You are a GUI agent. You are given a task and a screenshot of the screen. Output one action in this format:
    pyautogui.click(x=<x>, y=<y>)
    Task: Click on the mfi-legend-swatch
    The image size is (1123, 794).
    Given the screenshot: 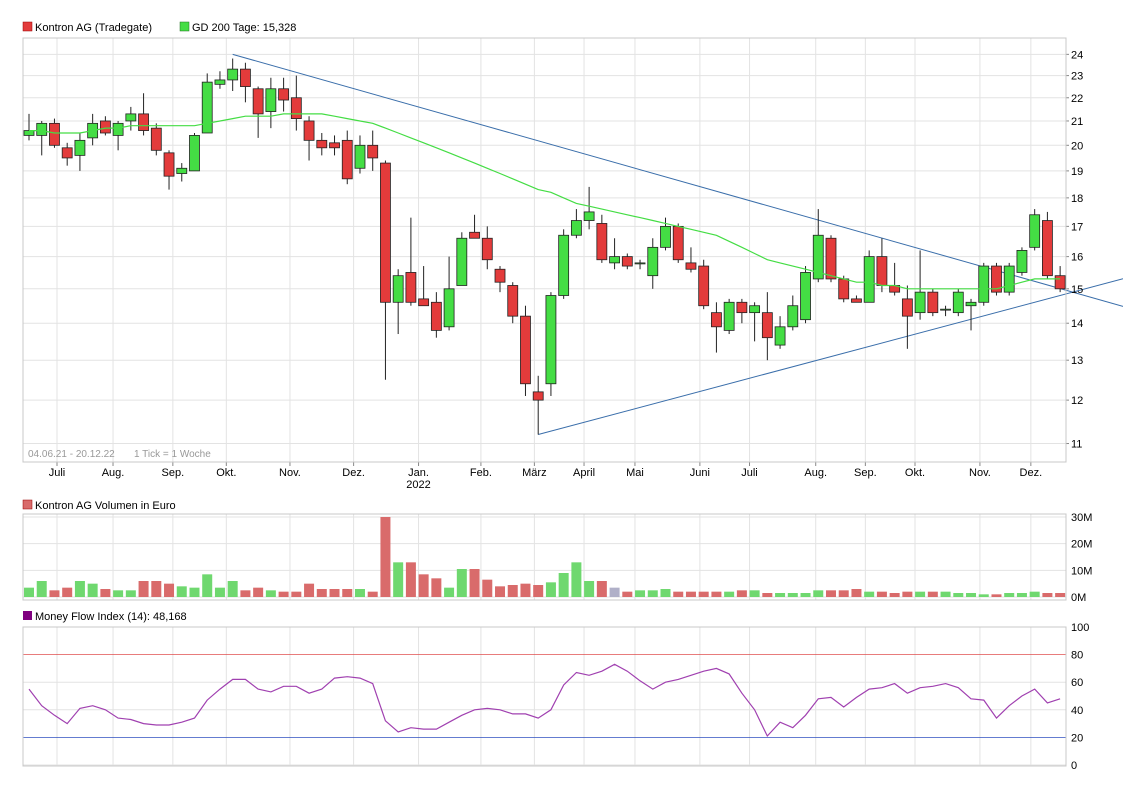 What is the action you would take?
    pyautogui.click(x=27, y=615)
    